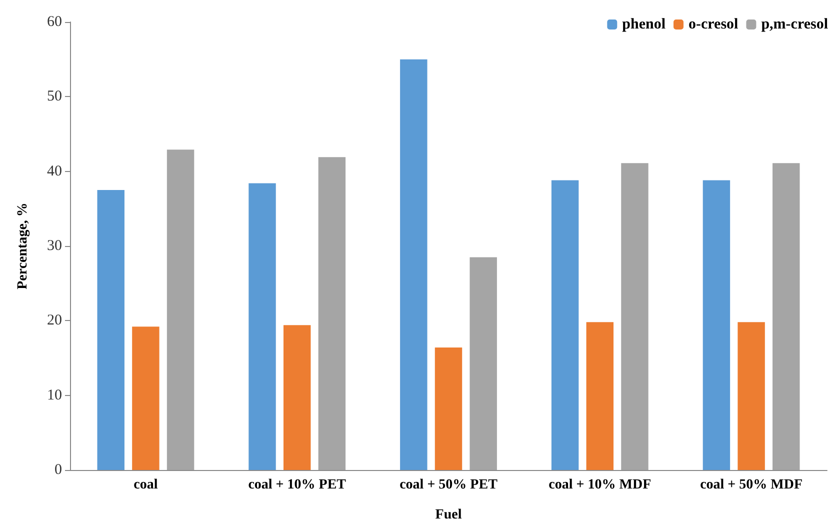 The height and width of the screenshot is (530, 835). I want to click on x-axis-title: Fuel, so click(448, 515).